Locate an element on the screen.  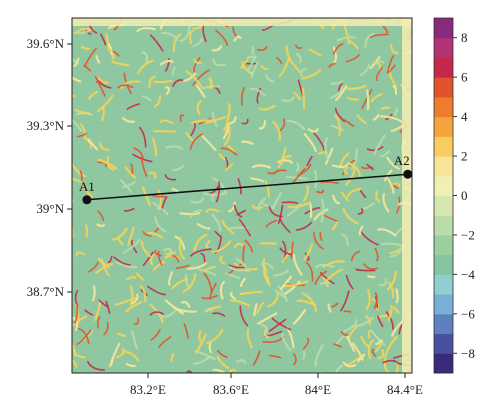
colorbar-tick-label: 4 is located at coordinates (464, 116).